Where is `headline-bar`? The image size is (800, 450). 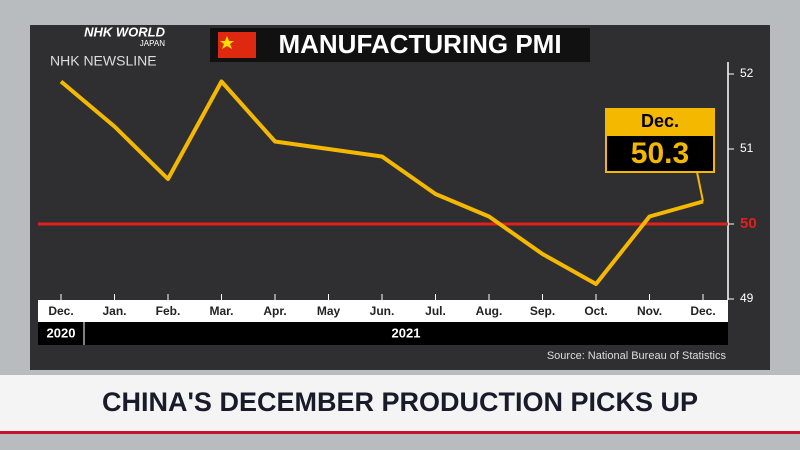
headline-bar is located at coordinates (400, 403).